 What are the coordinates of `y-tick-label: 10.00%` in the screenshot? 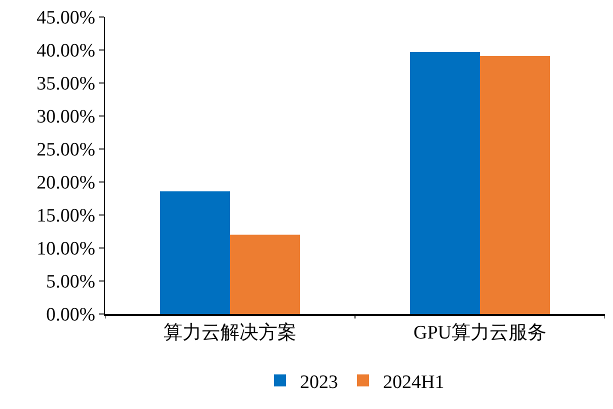 It's located at (66, 249).